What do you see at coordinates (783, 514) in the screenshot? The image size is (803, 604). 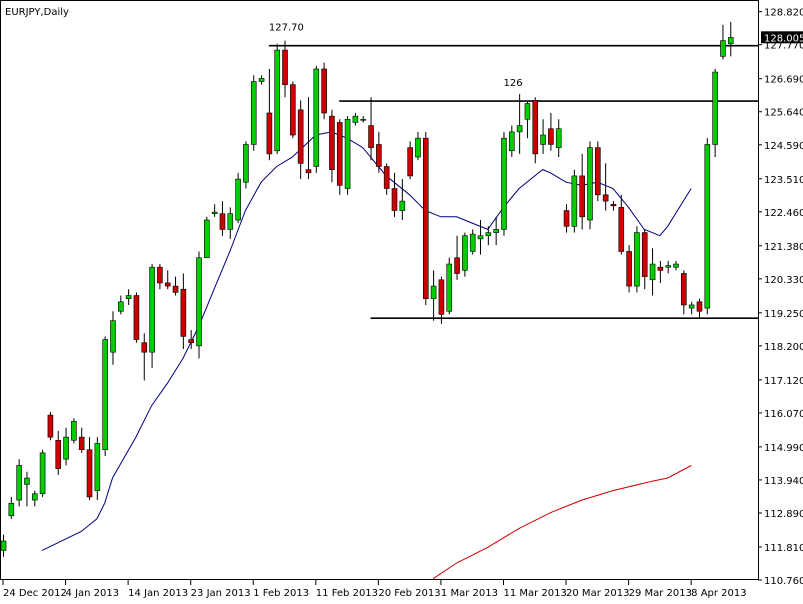 I see `y-tick-label: 112.890` at bounding box center [783, 514].